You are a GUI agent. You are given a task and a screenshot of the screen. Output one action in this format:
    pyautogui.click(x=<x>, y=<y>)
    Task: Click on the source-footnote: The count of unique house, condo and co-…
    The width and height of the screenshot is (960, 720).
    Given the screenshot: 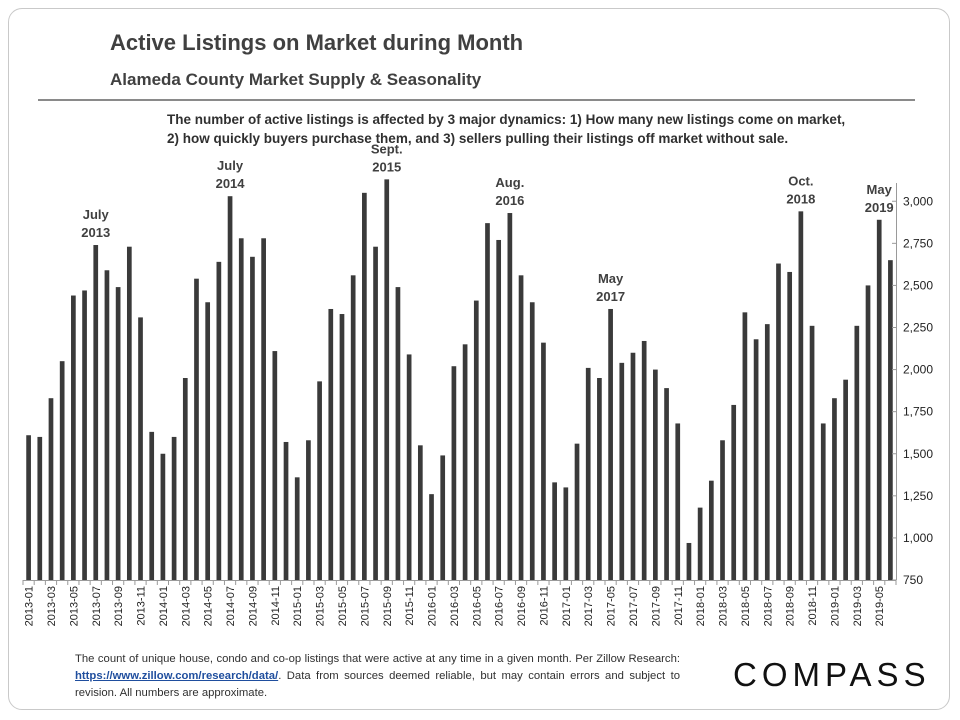 What is the action you would take?
    pyautogui.click(x=377, y=676)
    